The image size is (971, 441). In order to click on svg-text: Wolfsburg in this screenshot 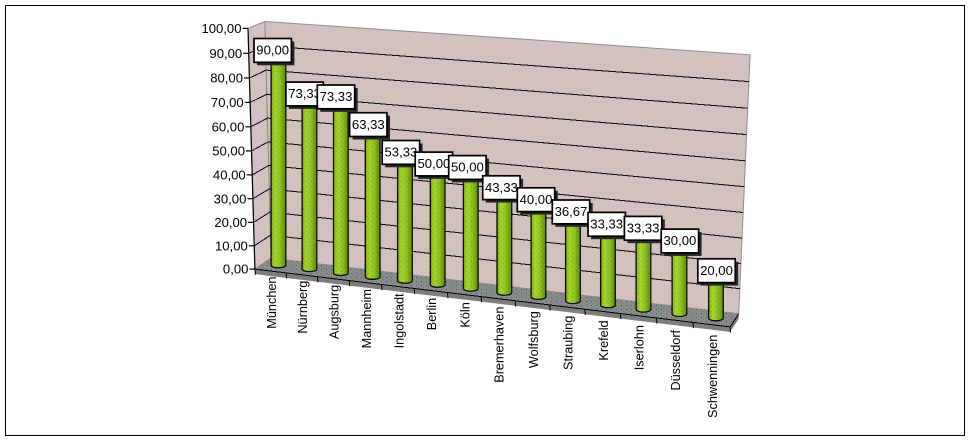, I will do `click(534, 339)`.